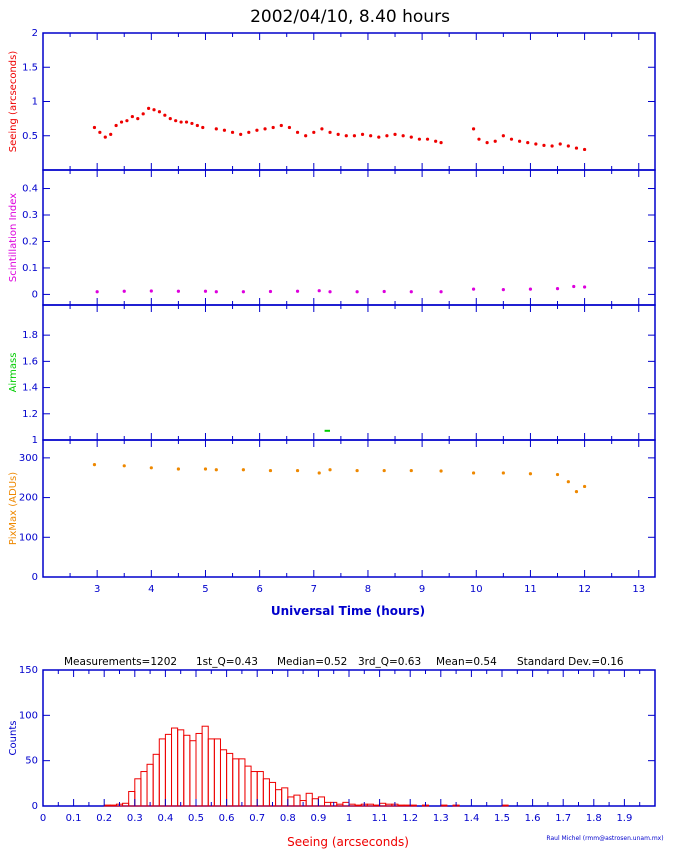 This screenshot has width=680, height=854. Describe the element at coordinates (30, 388) in the screenshot. I see `y-tick-label: 1.4` at that location.